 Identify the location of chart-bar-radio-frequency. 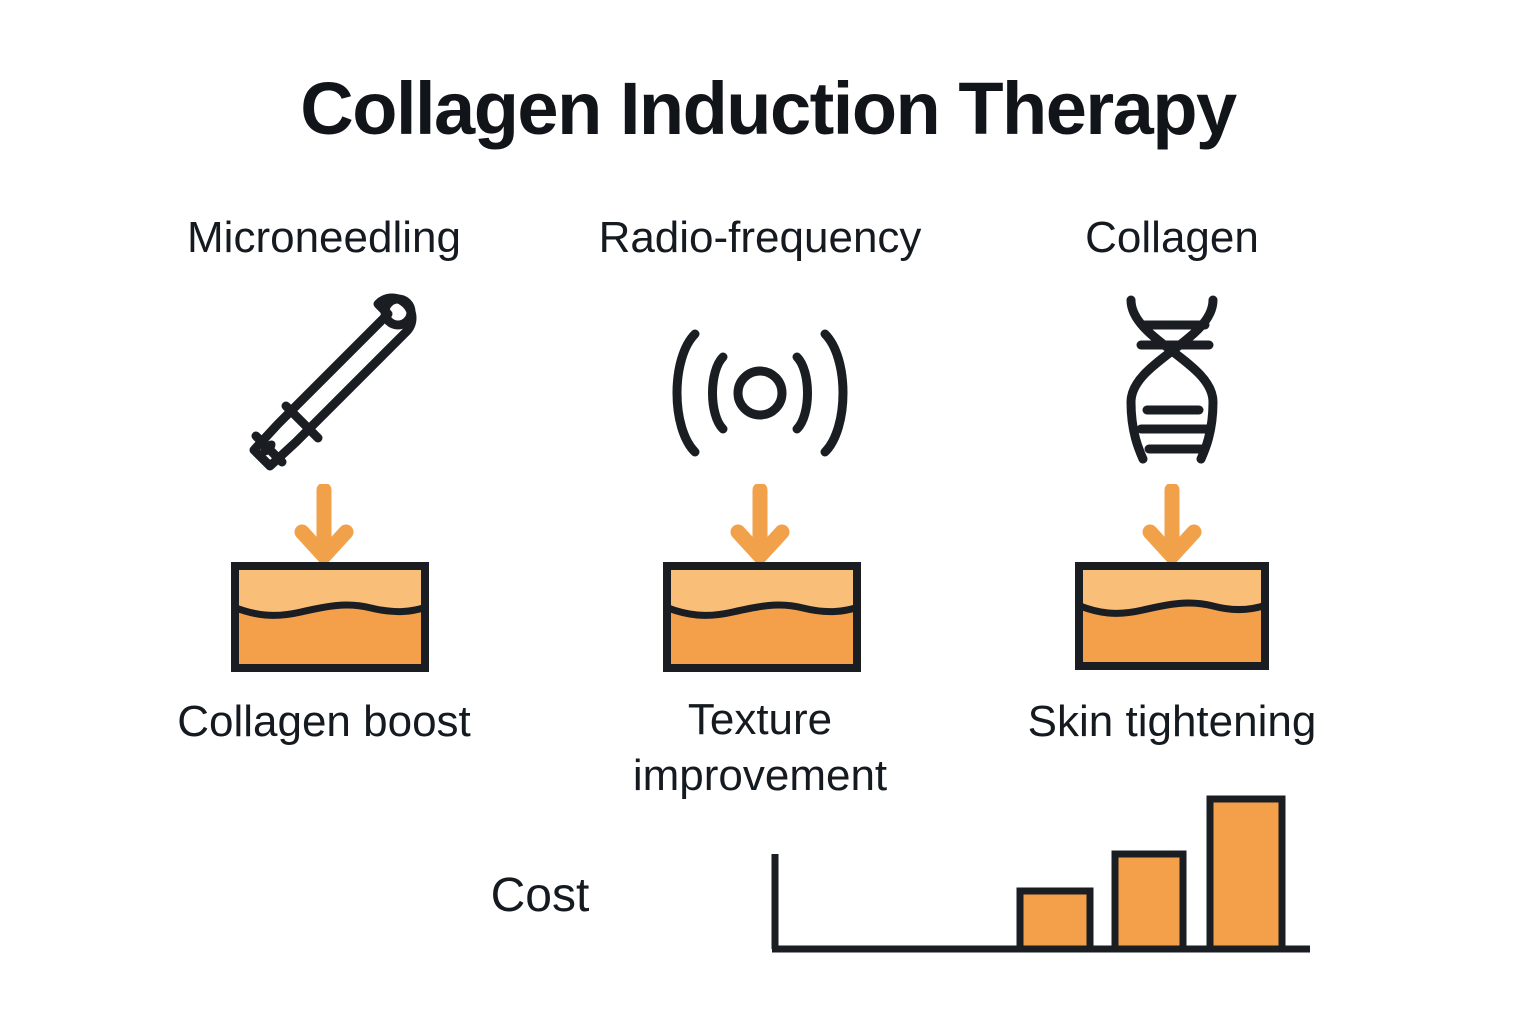
(1149, 901).